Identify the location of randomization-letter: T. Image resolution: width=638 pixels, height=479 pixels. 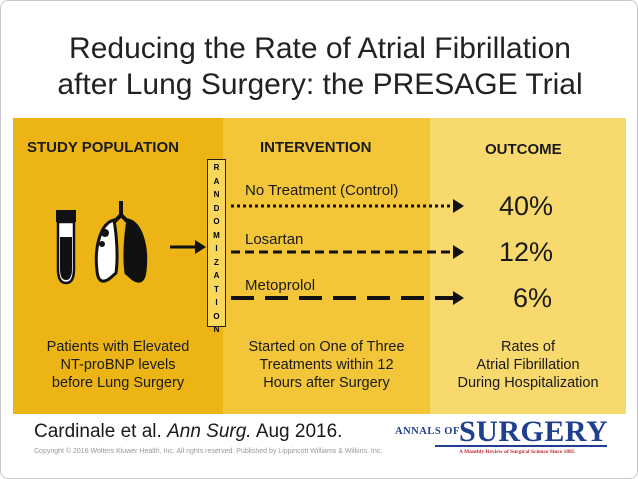
(216, 289).